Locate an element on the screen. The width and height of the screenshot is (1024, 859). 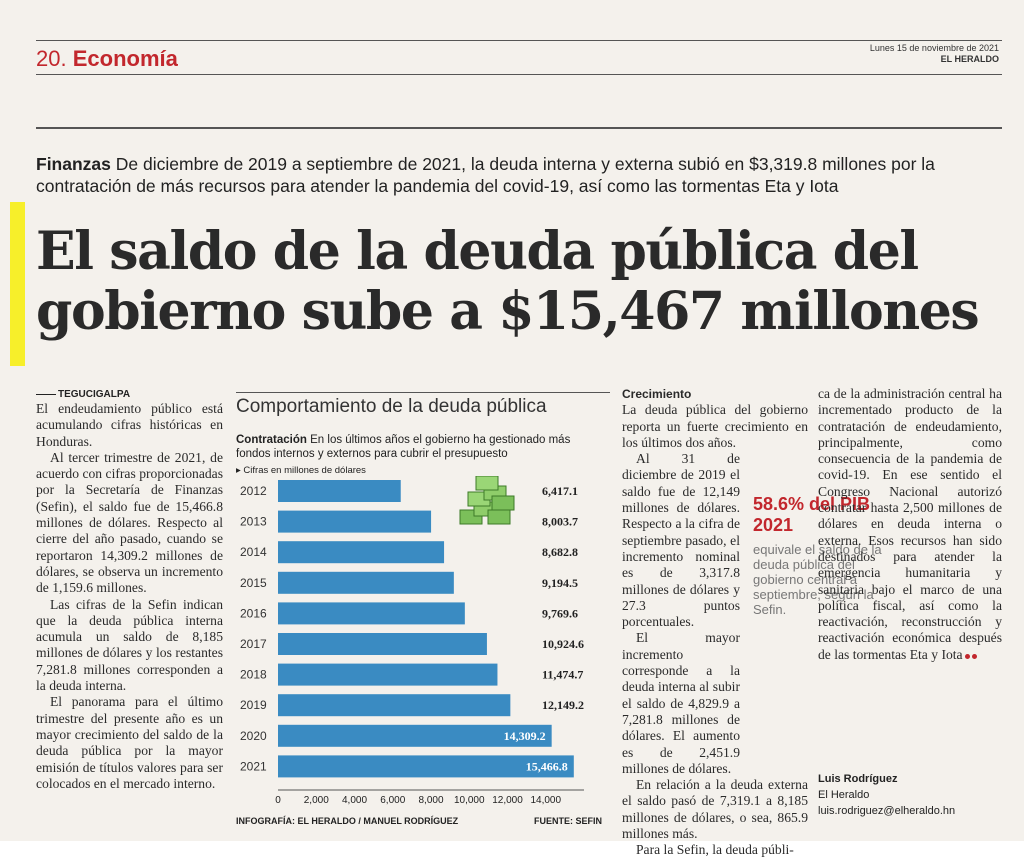
tick-label: 4,000 is located at coordinates (354, 800).